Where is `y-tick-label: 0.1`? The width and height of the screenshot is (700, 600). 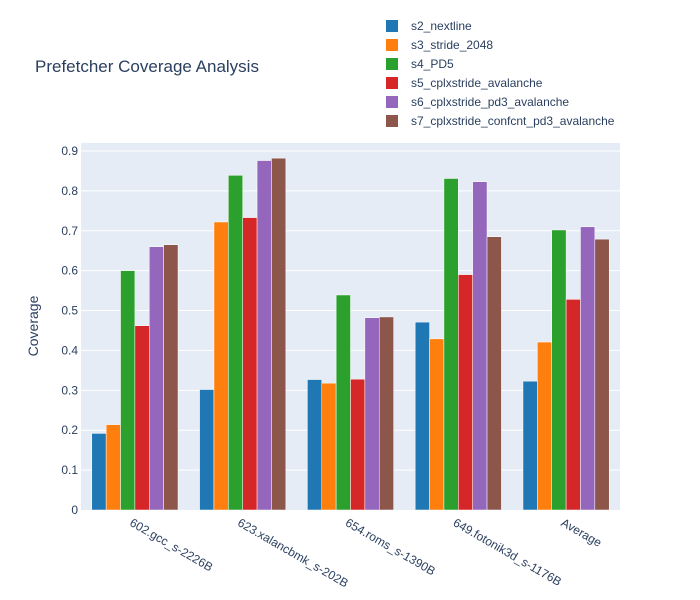
y-tick-label: 0.1 is located at coordinates (69, 470).